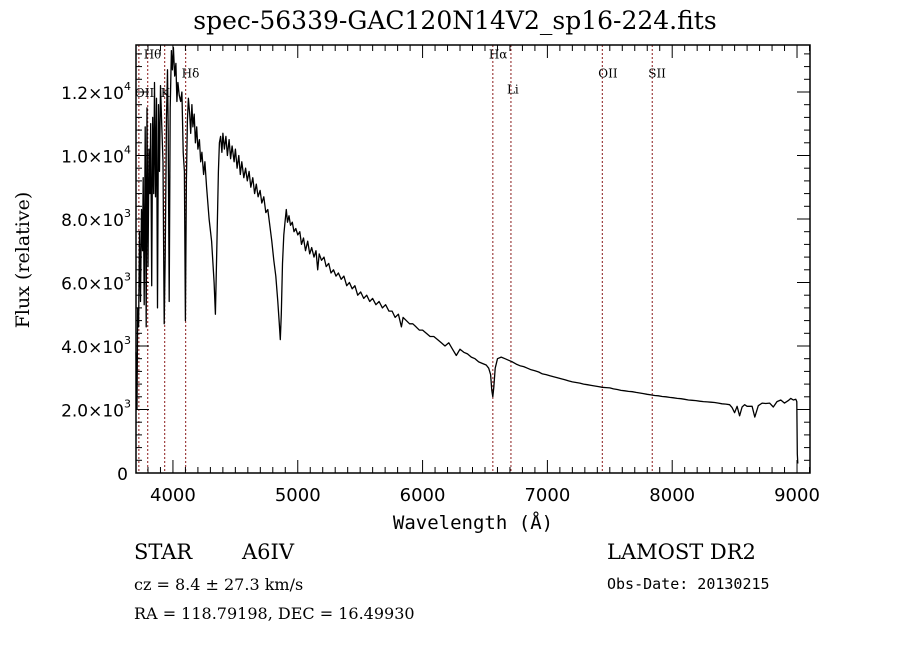 This screenshot has height=649, width=900. Describe the element at coordinates (498, 55) in the screenshot. I see `line-label-Halpha: Hα` at that location.